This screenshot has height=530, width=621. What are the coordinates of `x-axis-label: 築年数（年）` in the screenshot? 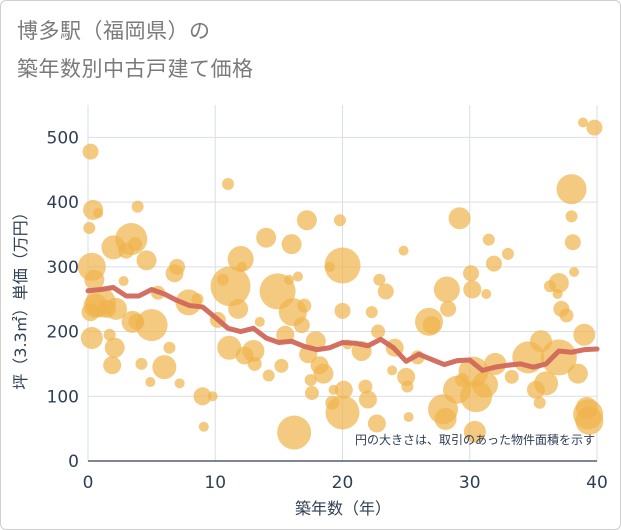 It's located at (343, 508).